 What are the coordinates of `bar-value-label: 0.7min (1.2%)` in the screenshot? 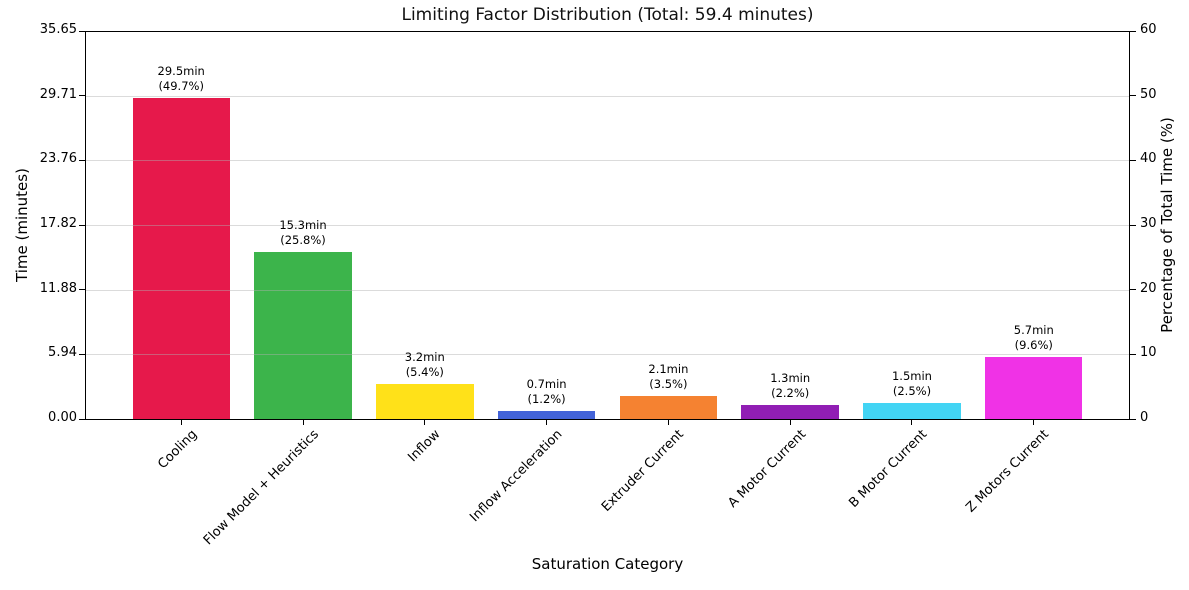 It's located at (546, 392).